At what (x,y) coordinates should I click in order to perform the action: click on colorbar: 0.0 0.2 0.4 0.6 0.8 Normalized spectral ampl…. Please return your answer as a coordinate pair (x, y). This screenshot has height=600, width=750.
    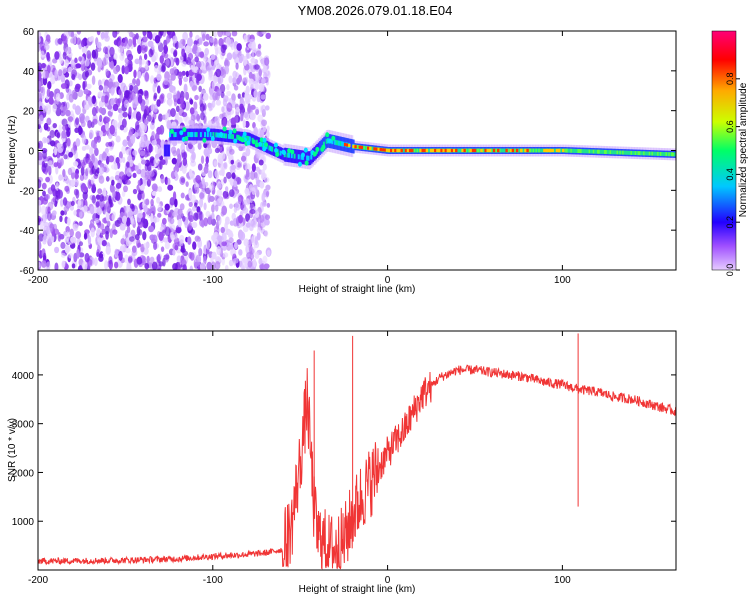
    Looking at the image, I should click on (730, 153).